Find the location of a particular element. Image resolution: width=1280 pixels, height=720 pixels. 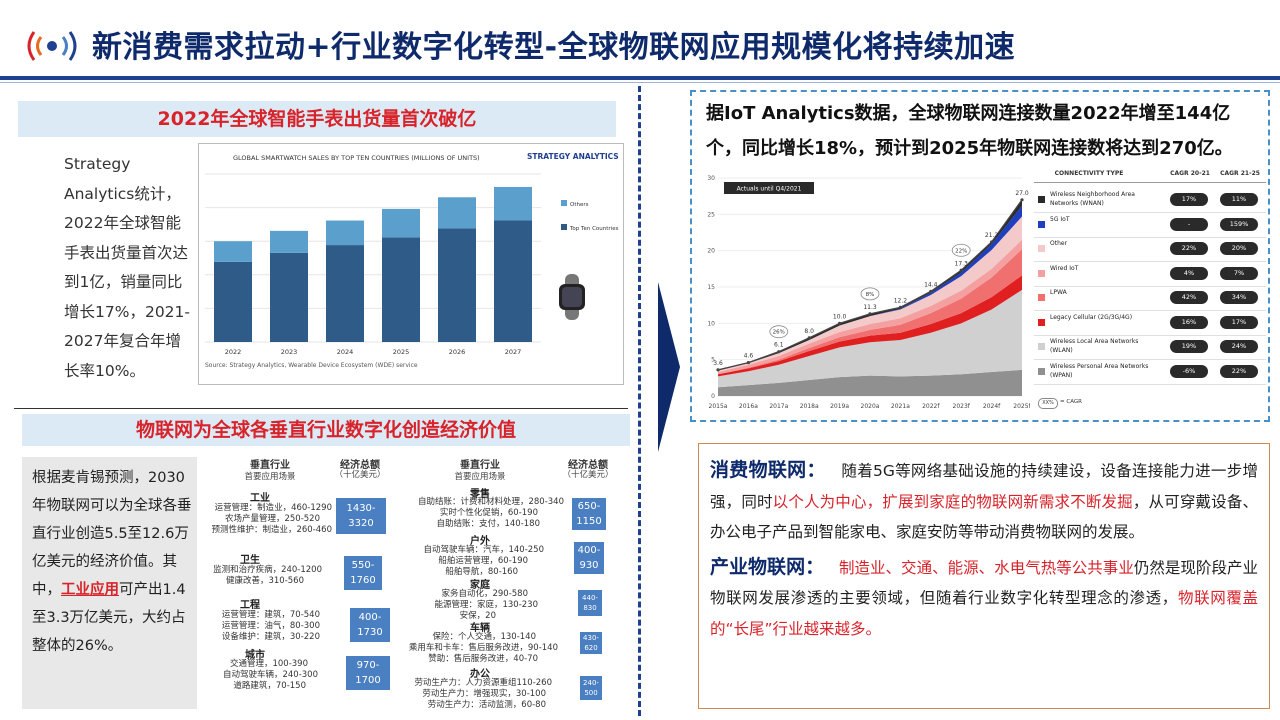

industry-sub: 船舶导航，80-160 is located at coordinates (481, 572).